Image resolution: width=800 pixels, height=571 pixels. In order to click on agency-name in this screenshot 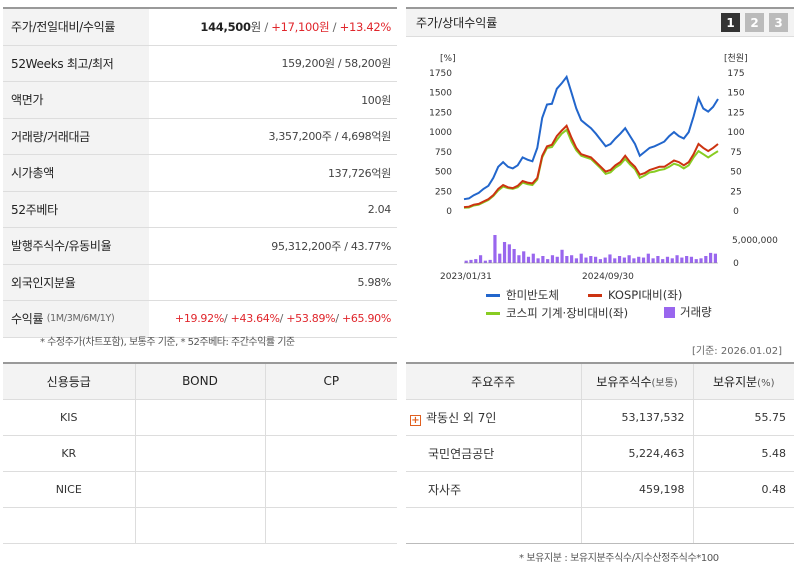, I will do `click(69, 525)`.